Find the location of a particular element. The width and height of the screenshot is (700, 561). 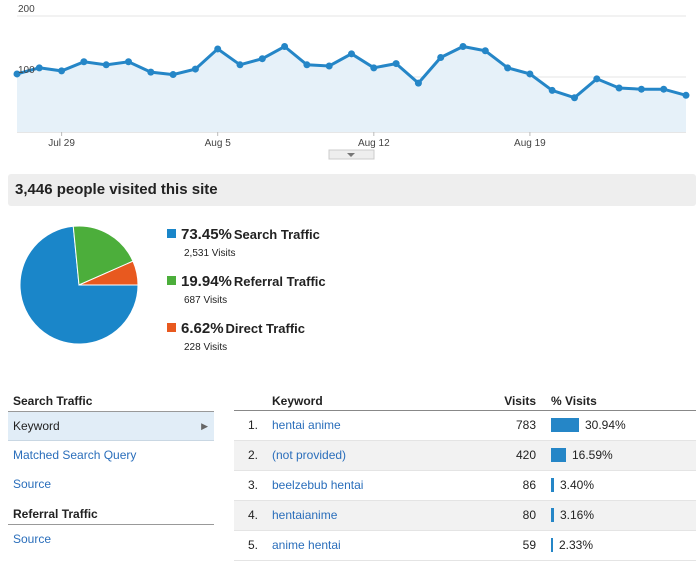

nav-item-matched-search-query: Matched Search Query is located at coordinates (111, 455).